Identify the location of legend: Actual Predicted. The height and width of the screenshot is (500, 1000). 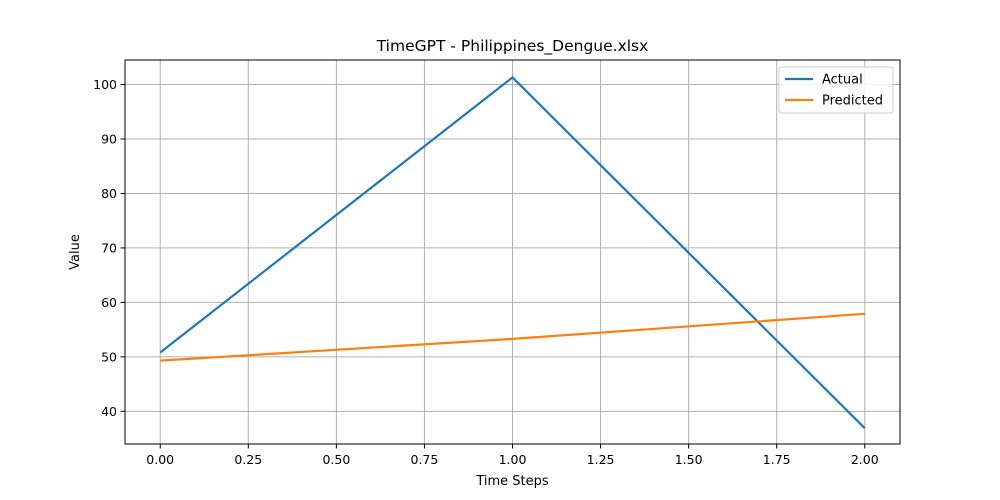
(836, 90).